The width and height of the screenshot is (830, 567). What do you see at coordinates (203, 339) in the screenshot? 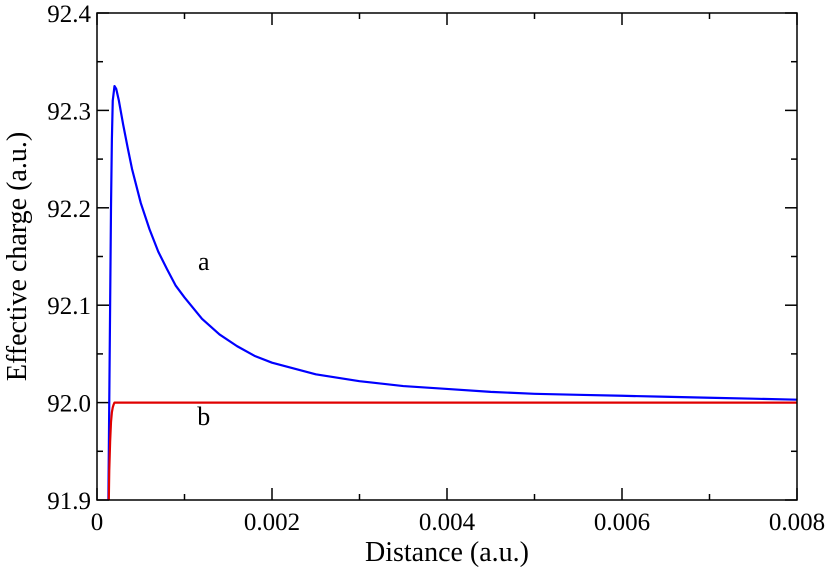
I see `annotations: ab` at bounding box center [203, 339].